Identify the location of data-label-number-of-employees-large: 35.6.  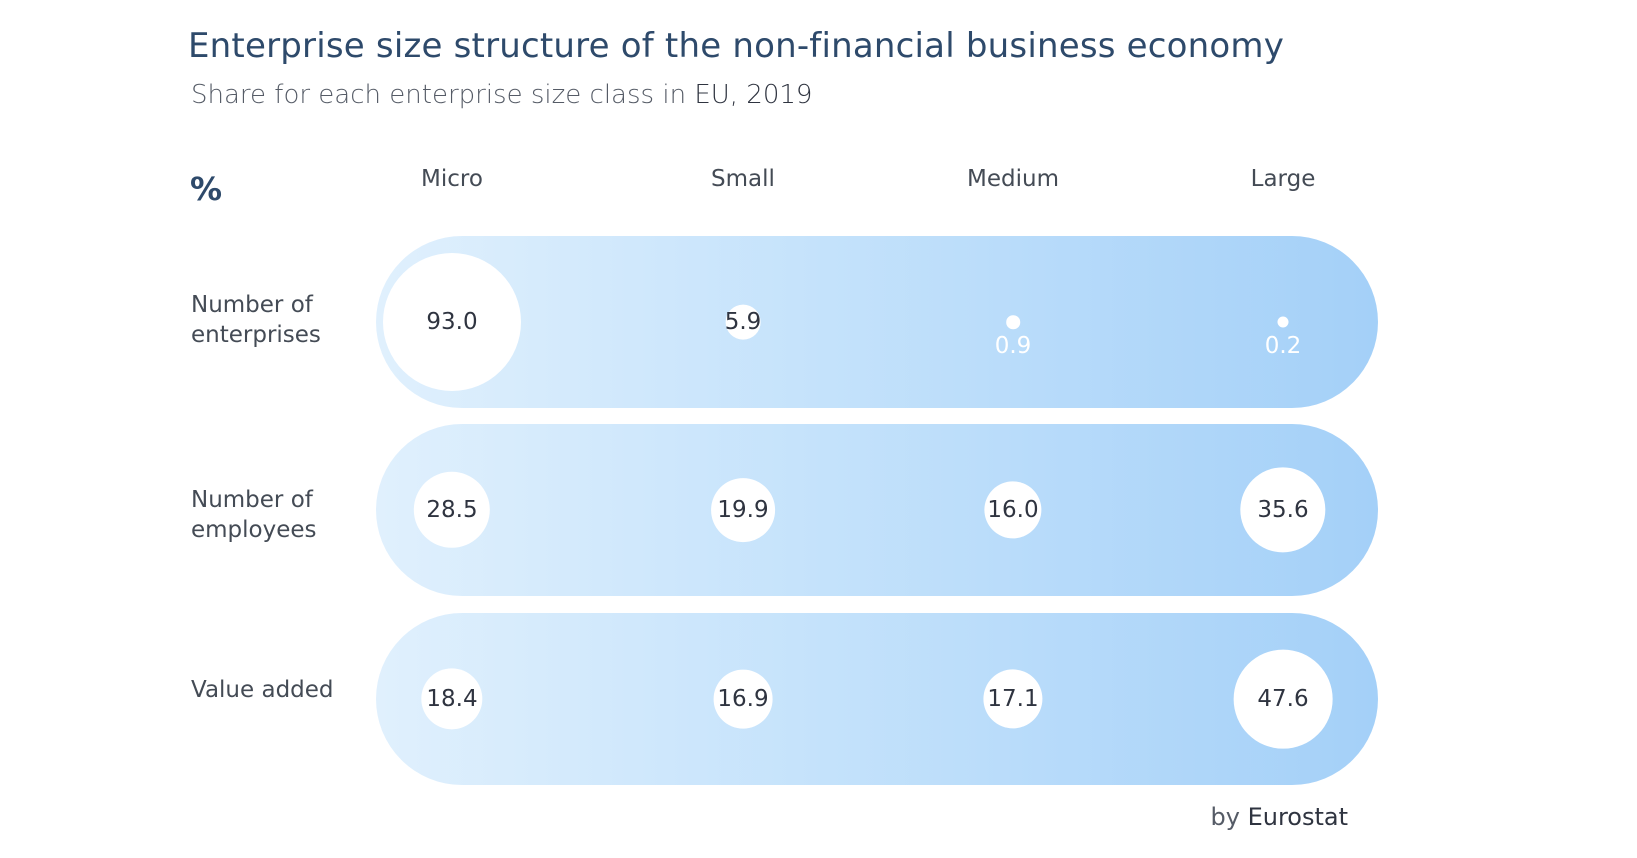
(1283, 510).